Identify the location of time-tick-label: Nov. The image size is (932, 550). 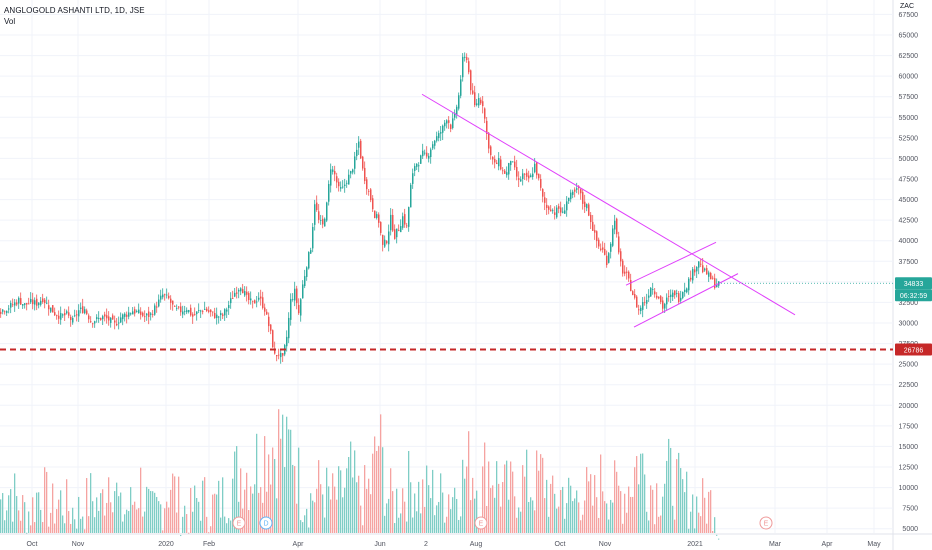
(78, 544).